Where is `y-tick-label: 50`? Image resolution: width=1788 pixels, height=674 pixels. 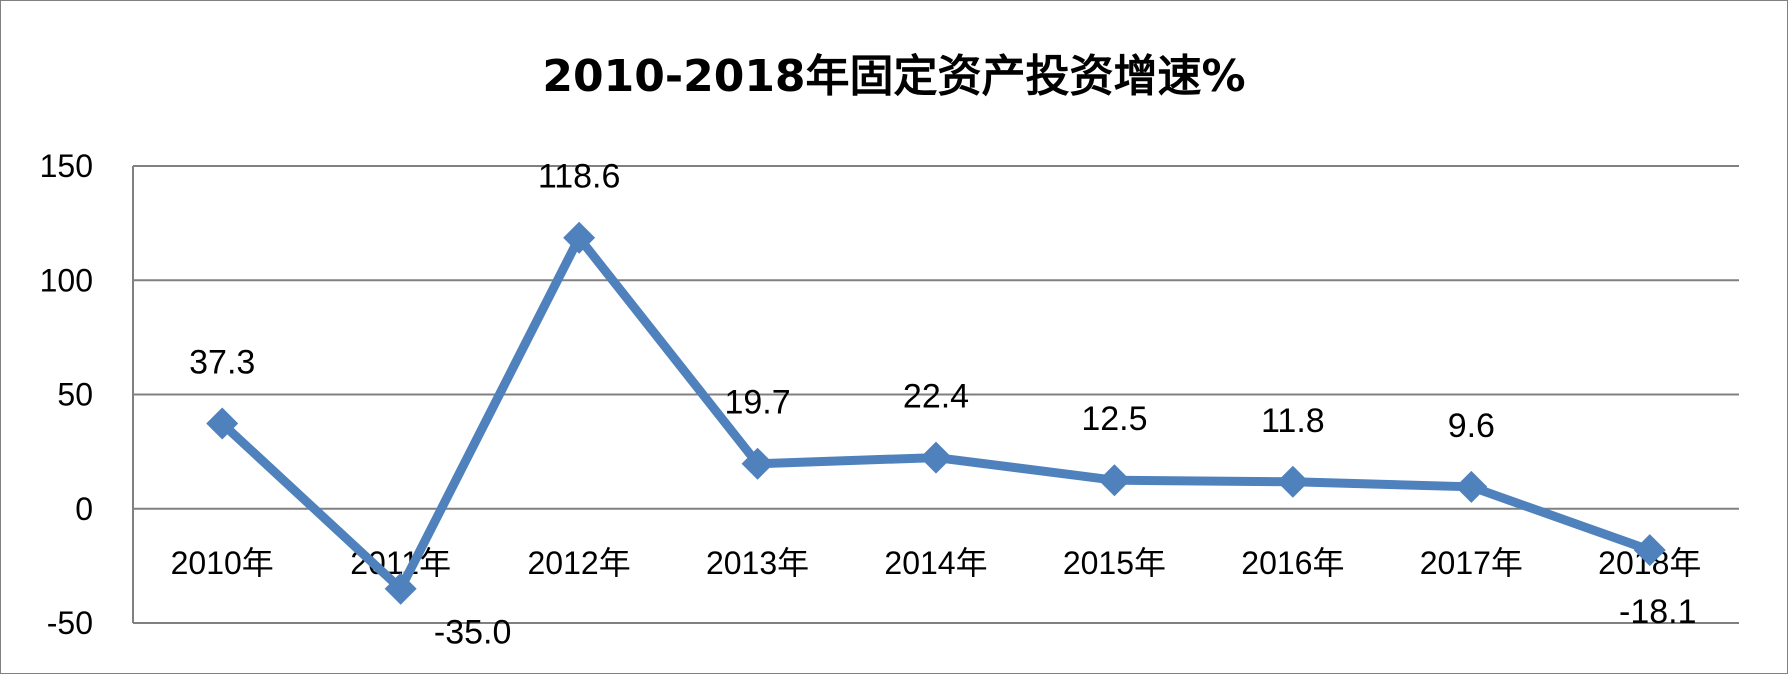
y-tick-label: 50 is located at coordinates (75, 395).